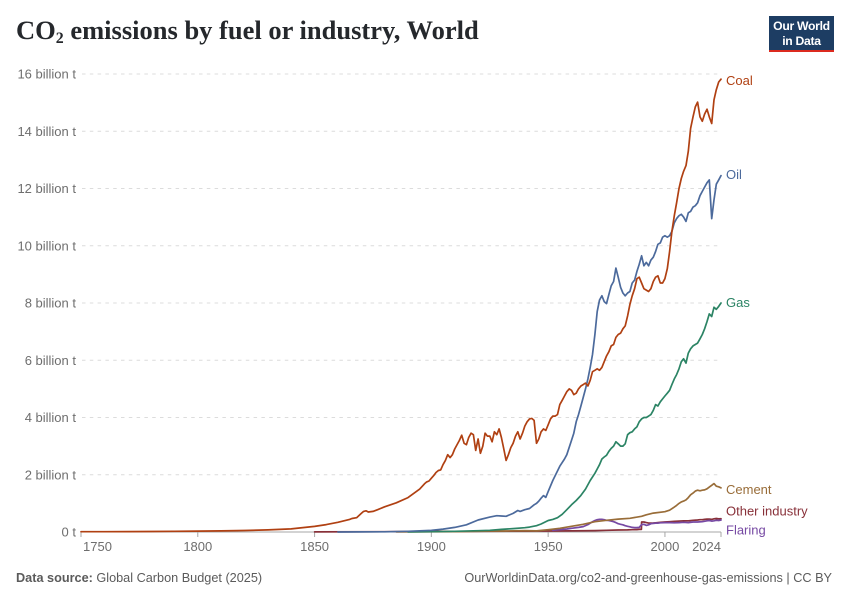 The height and width of the screenshot is (600, 850). Describe the element at coordinates (46, 245) in the screenshot. I see `svg-text: 10 billion t` at that location.